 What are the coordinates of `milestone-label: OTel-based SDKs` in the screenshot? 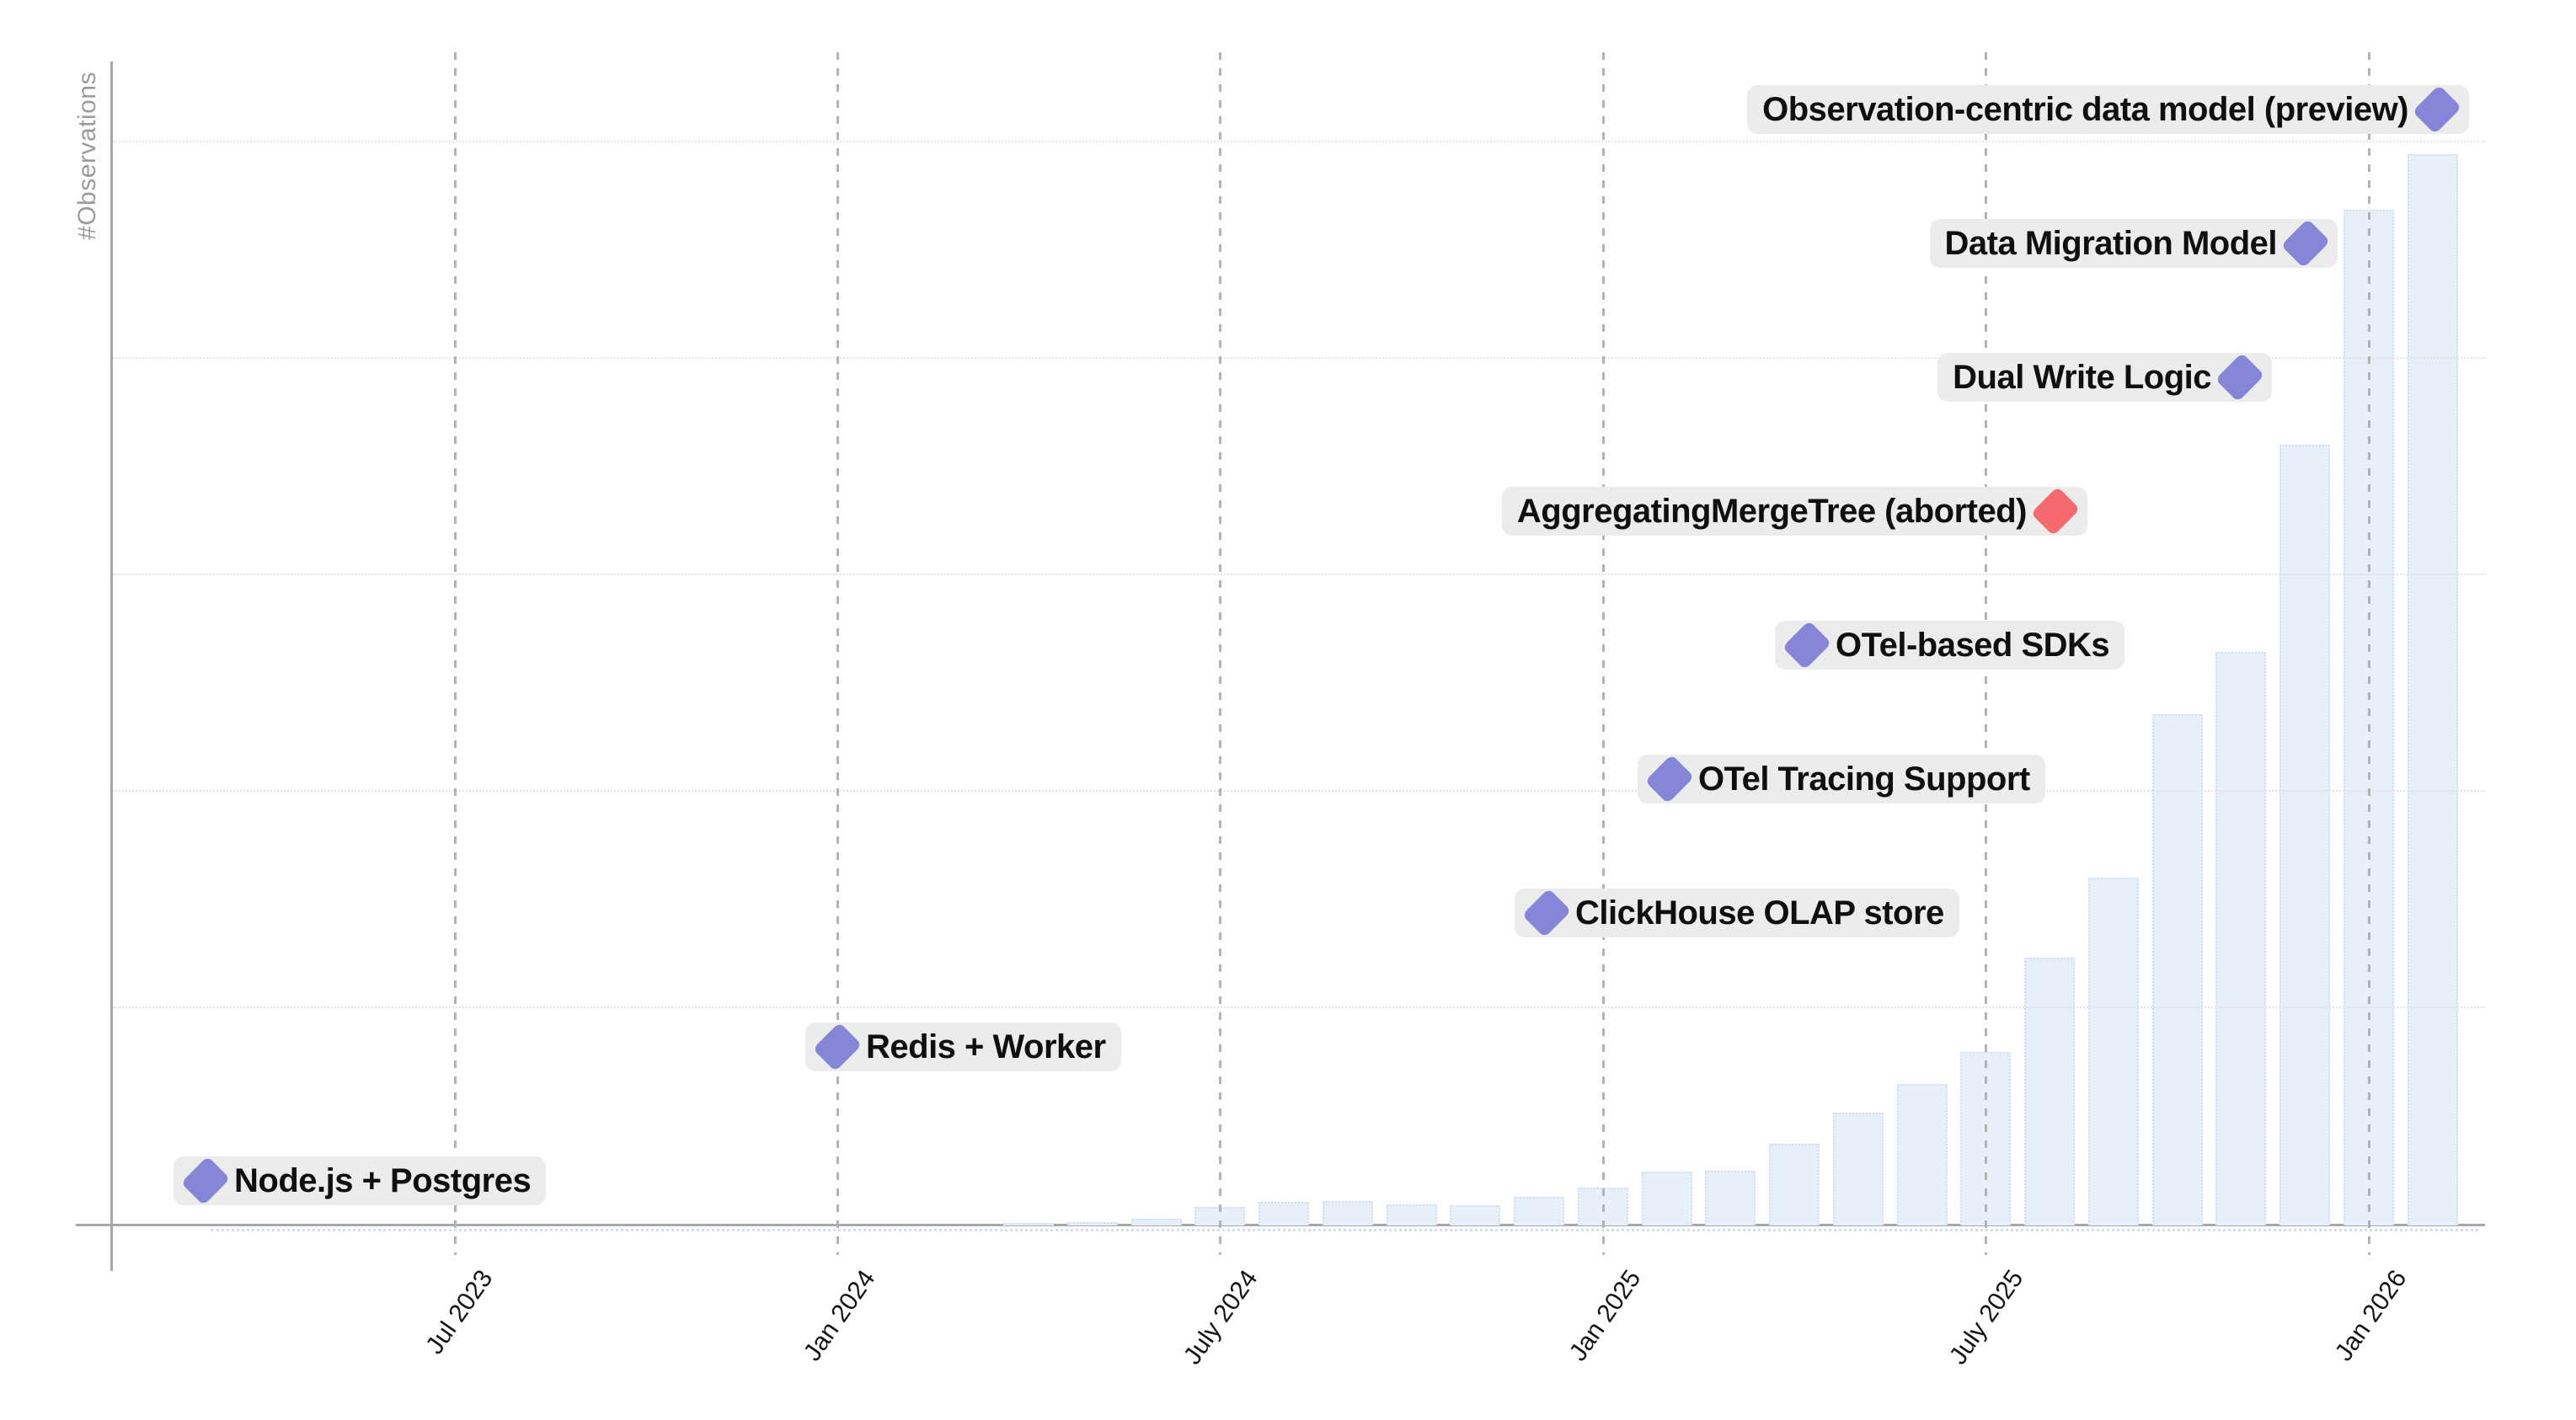 It's located at (1973, 645).